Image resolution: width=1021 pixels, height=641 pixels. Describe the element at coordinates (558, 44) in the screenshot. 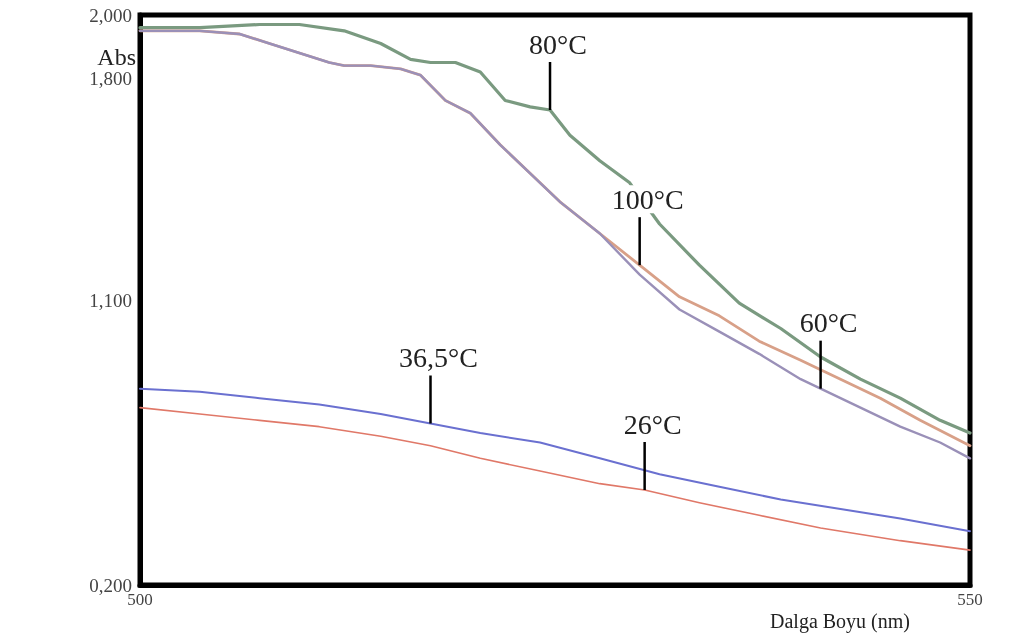

I see `annotation: 80°C` at that location.